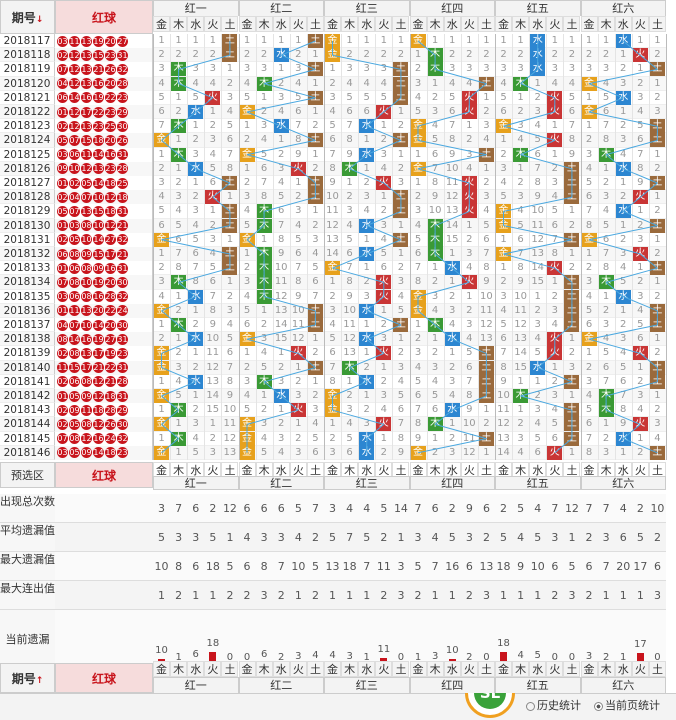 The image size is (676, 720). I want to click on preselect-element: 木, so click(179, 470).